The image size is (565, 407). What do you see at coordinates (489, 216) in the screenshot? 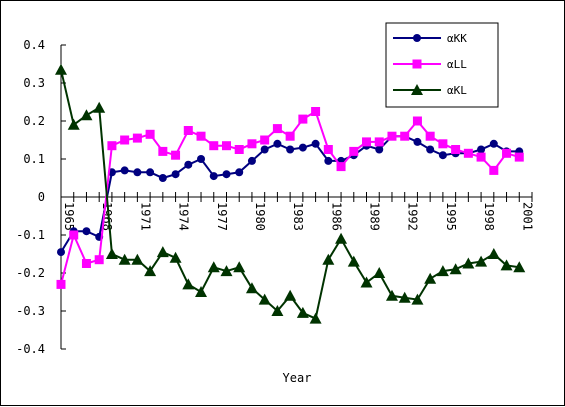
I see `x-tick-label: 1998` at bounding box center [489, 216].